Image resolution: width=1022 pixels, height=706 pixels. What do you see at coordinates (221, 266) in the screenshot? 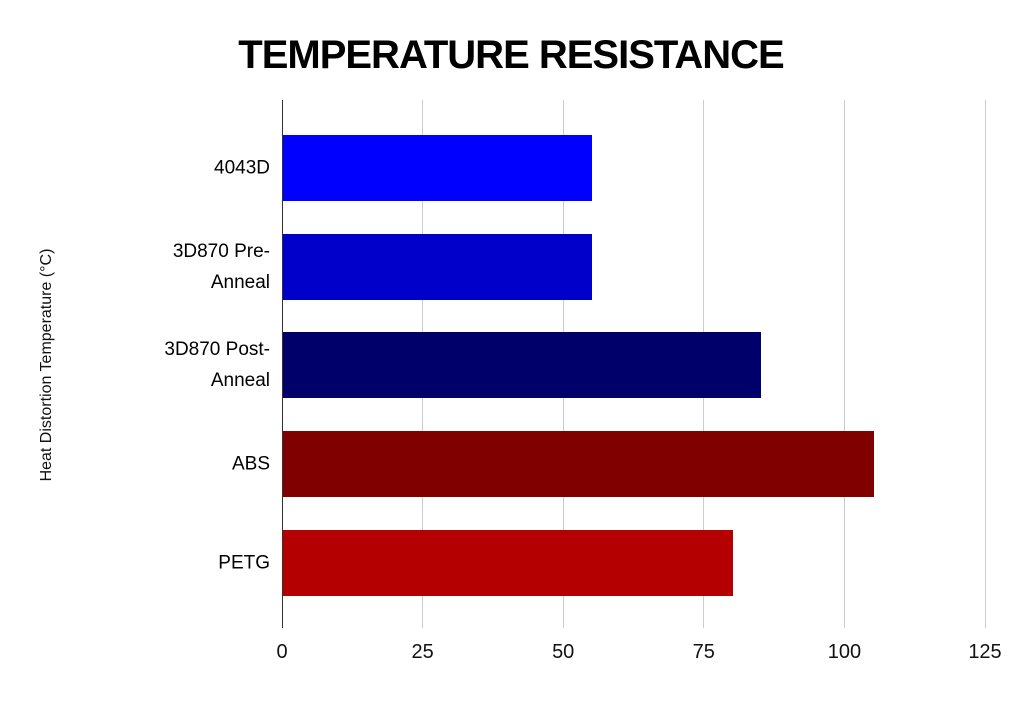
I see `category-label-3d870-pre-anneal: 3D870 Pre-Anneal` at bounding box center [221, 266].